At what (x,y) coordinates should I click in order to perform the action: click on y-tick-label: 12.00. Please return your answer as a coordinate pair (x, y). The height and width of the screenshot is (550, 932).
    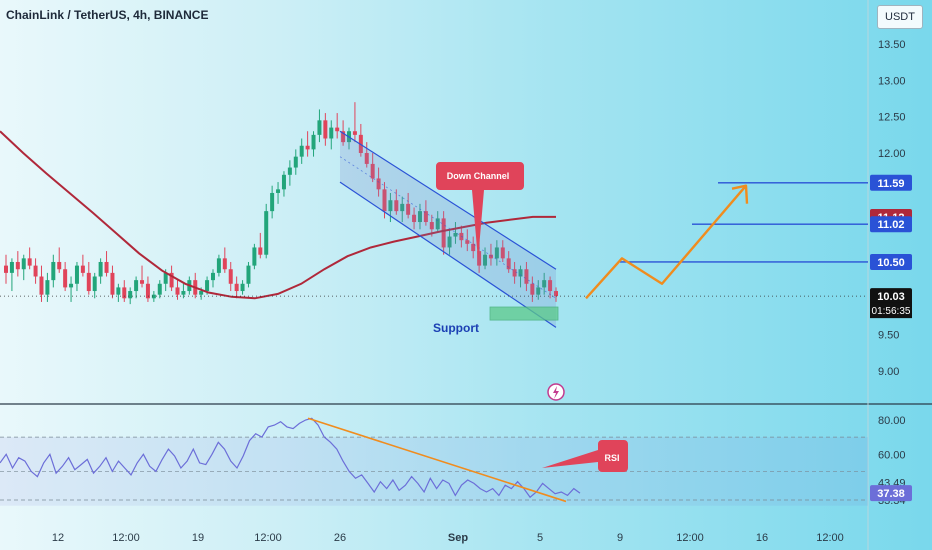
    Looking at the image, I should click on (892, 154).